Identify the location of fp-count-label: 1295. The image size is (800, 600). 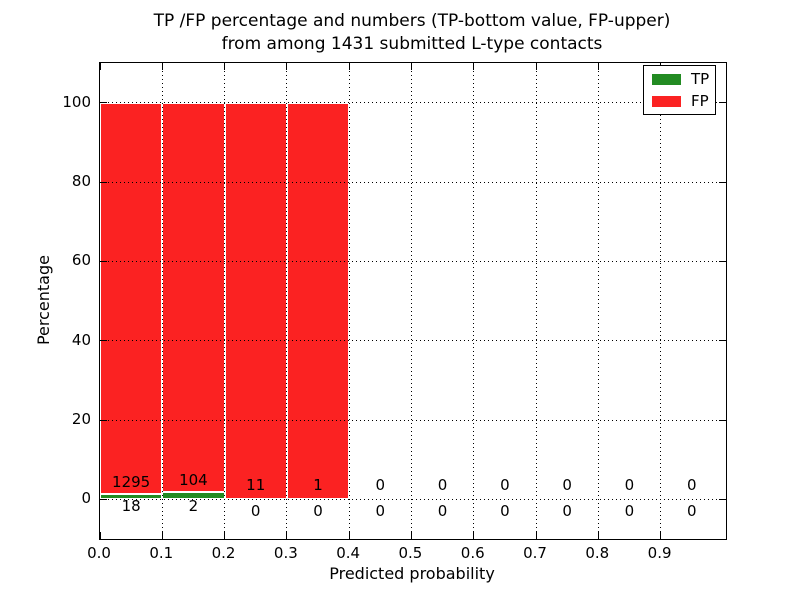
(131, 482).